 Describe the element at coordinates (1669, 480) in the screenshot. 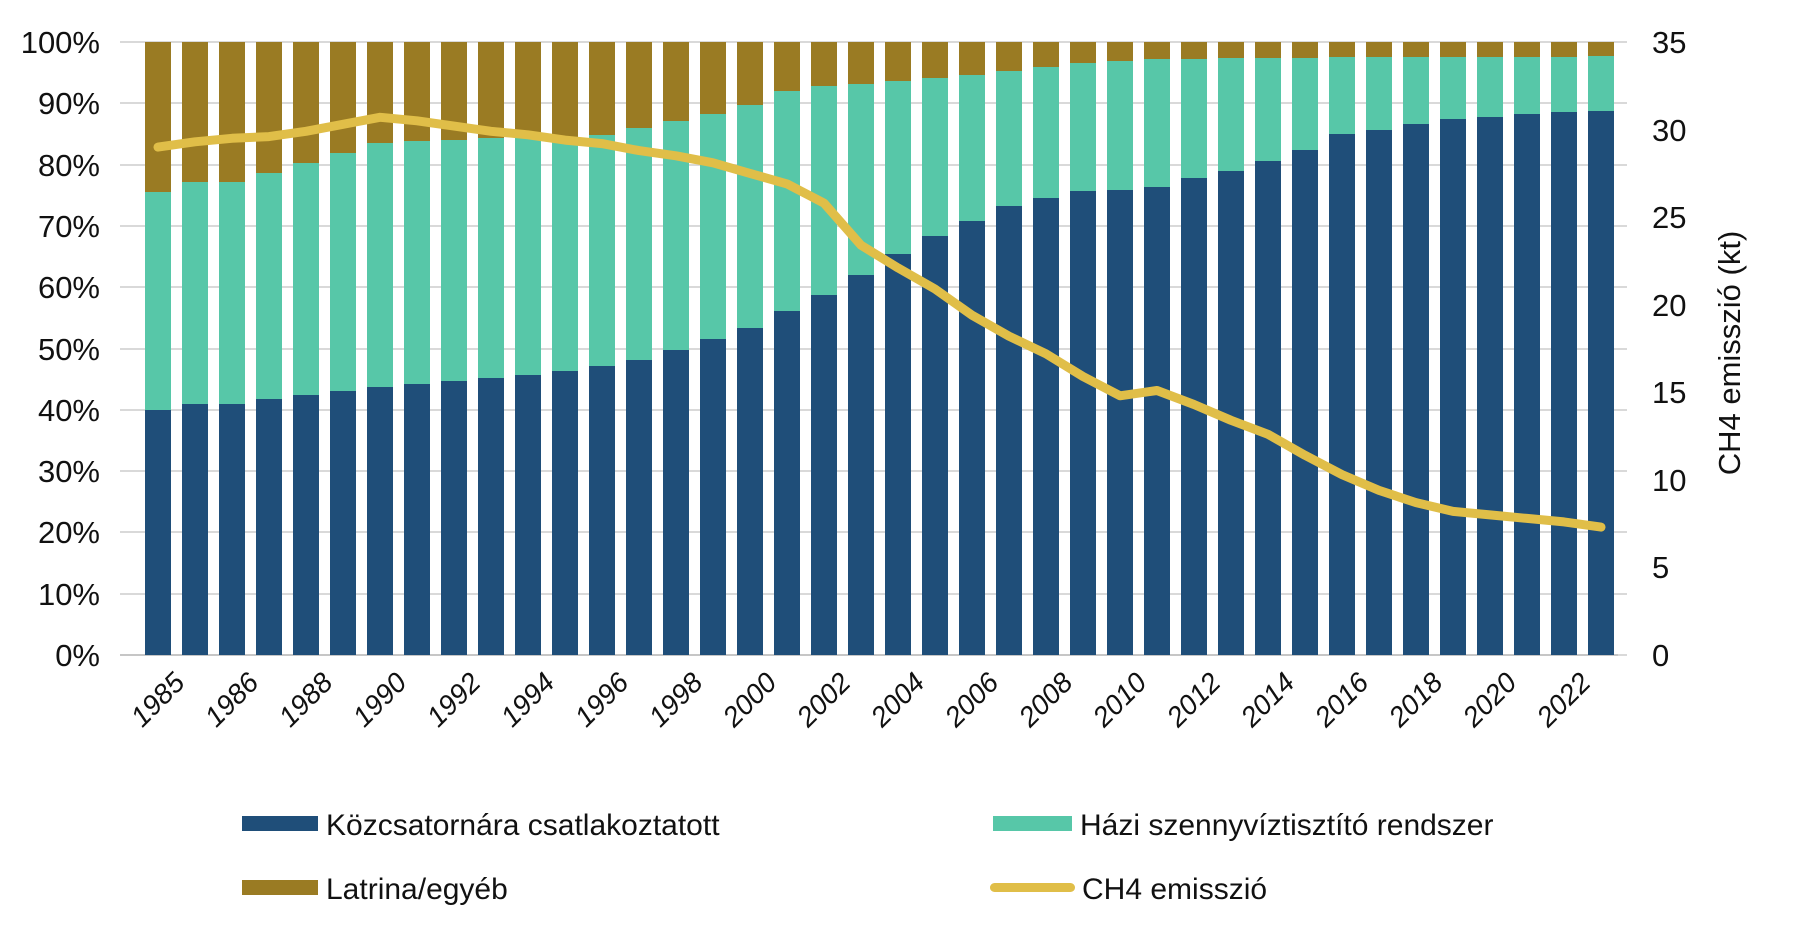

I see `right-axis-tick-label: 10` at that location.